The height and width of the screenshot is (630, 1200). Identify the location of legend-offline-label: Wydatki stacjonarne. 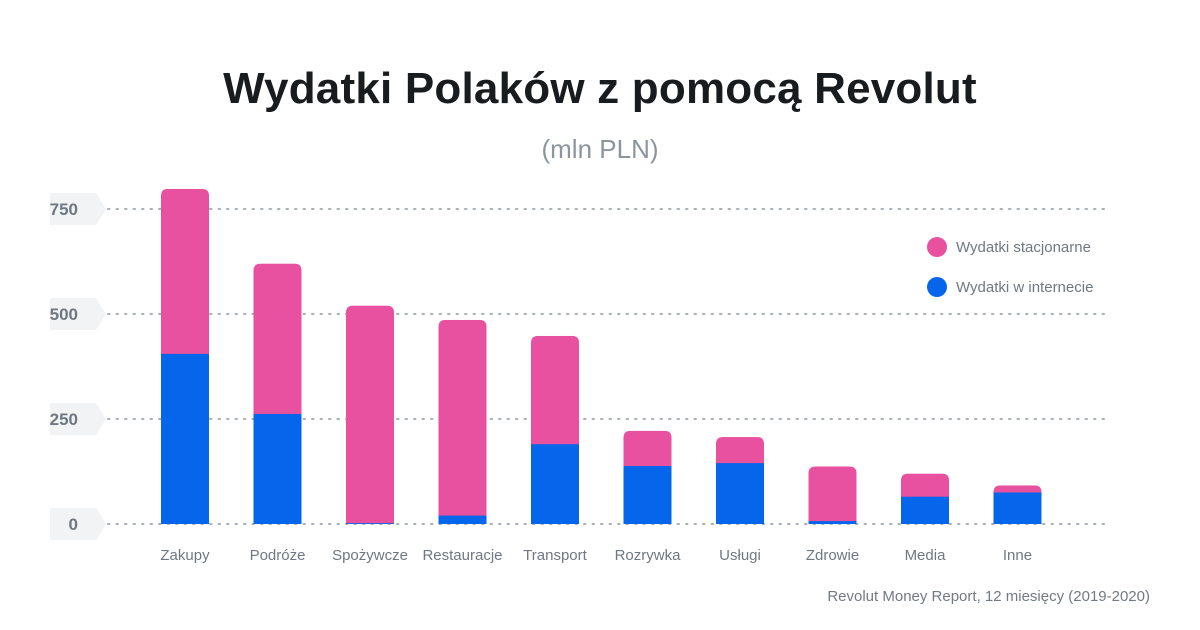
(1023, 247).